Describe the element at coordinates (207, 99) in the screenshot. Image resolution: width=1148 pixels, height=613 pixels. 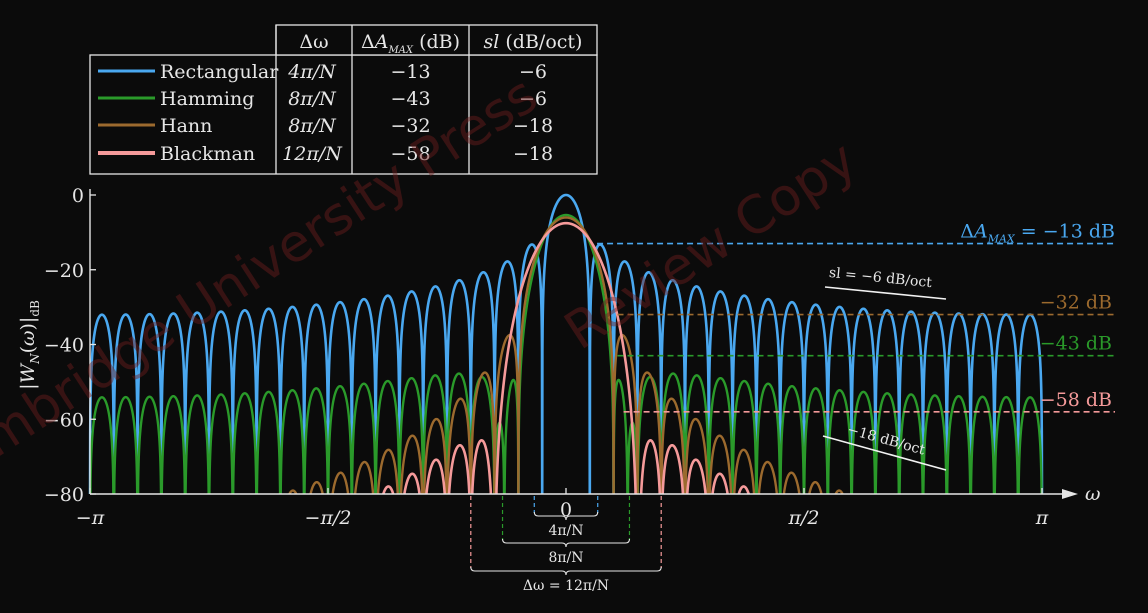
I see `legend-name-hamming: Hamming` at that location.